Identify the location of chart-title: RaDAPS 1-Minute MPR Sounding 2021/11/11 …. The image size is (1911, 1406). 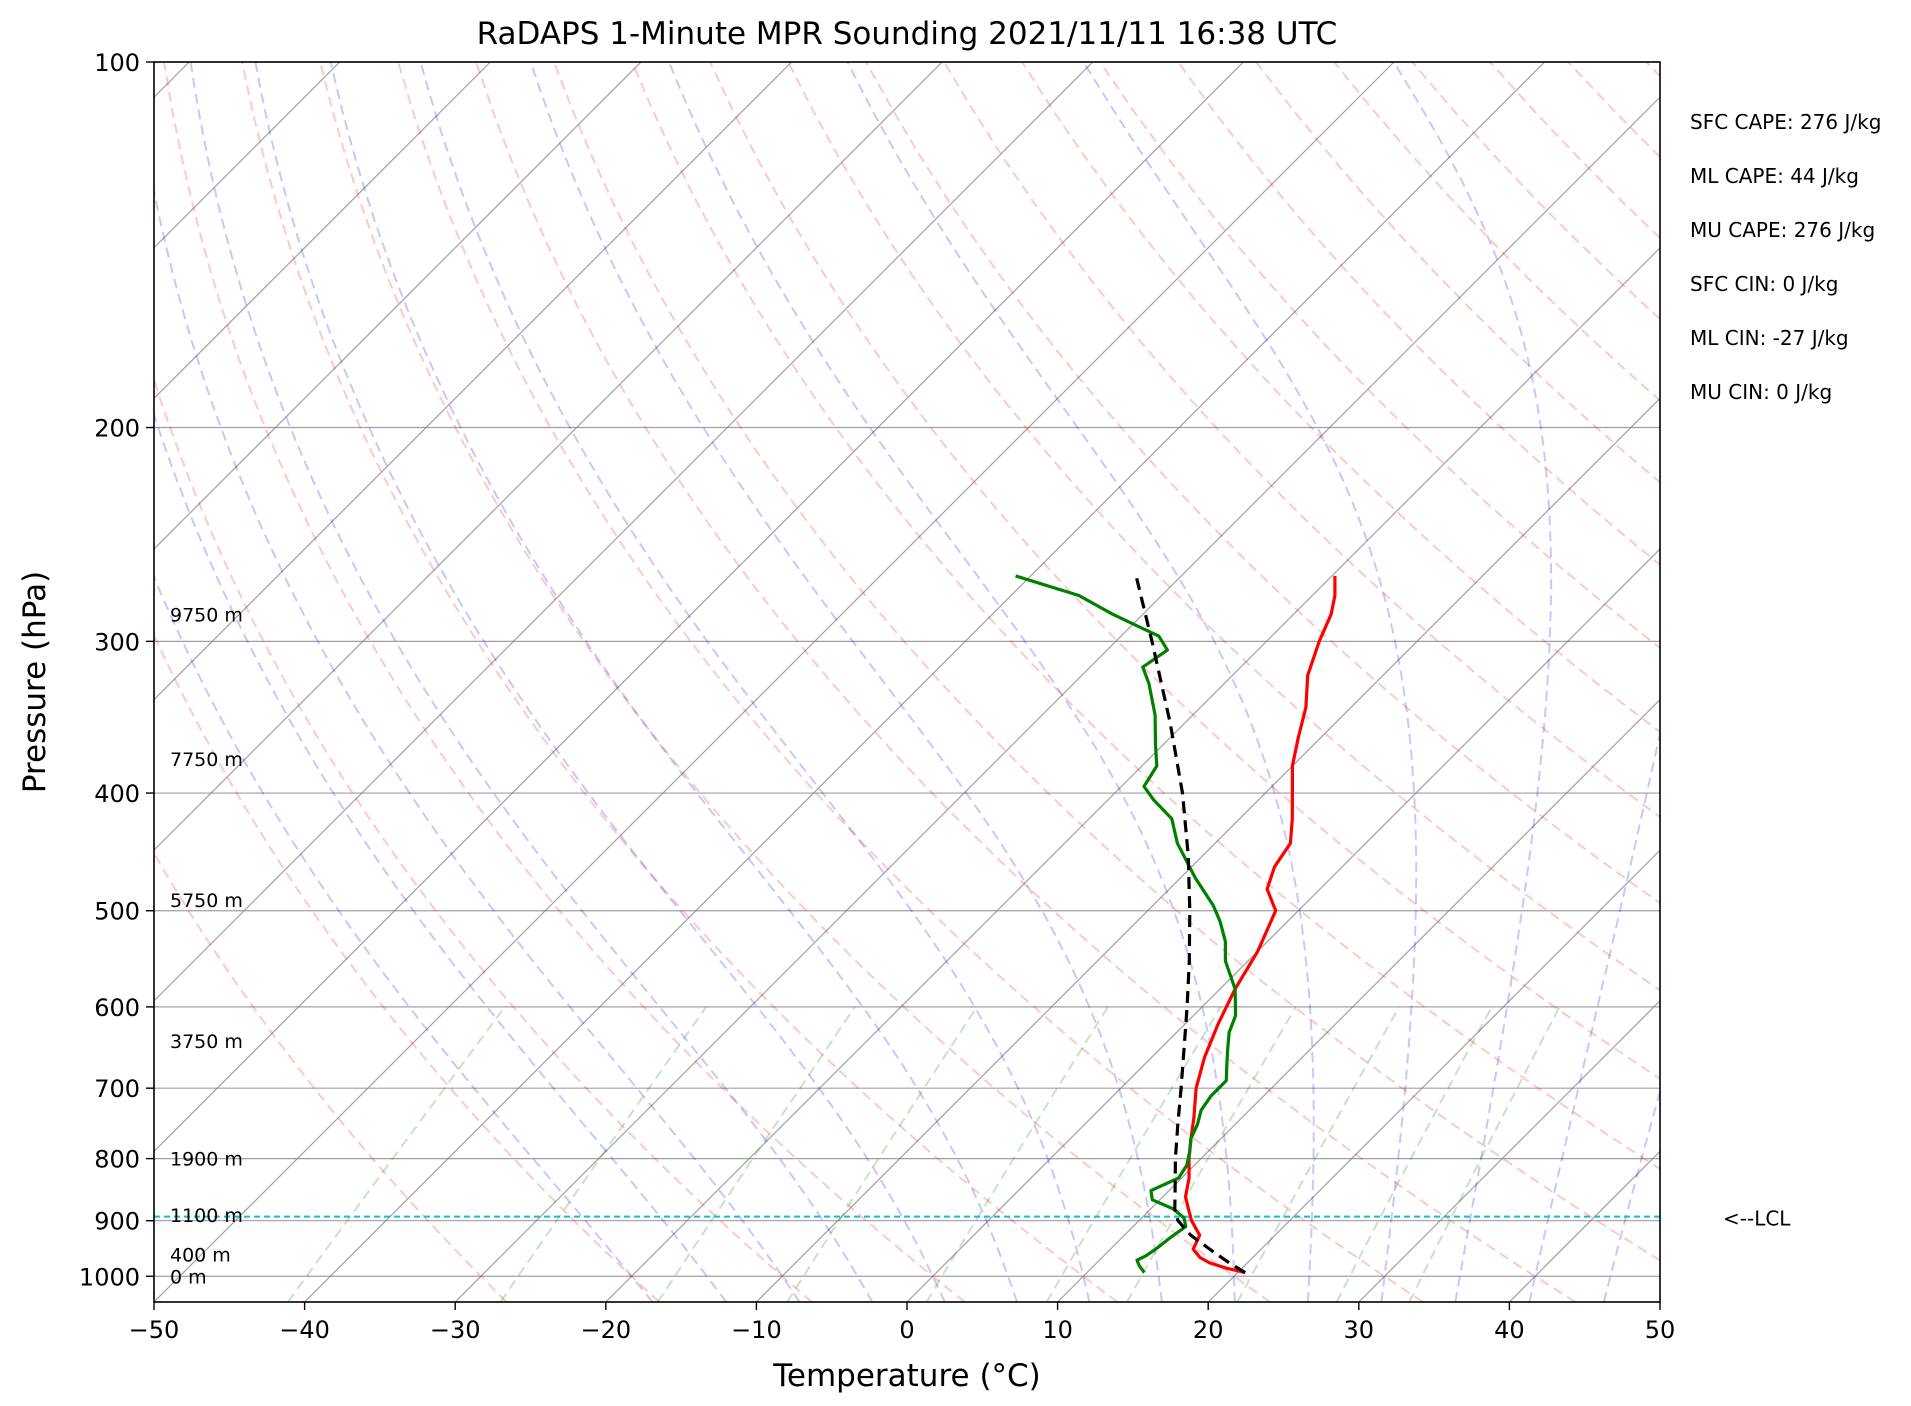
(907, 34).